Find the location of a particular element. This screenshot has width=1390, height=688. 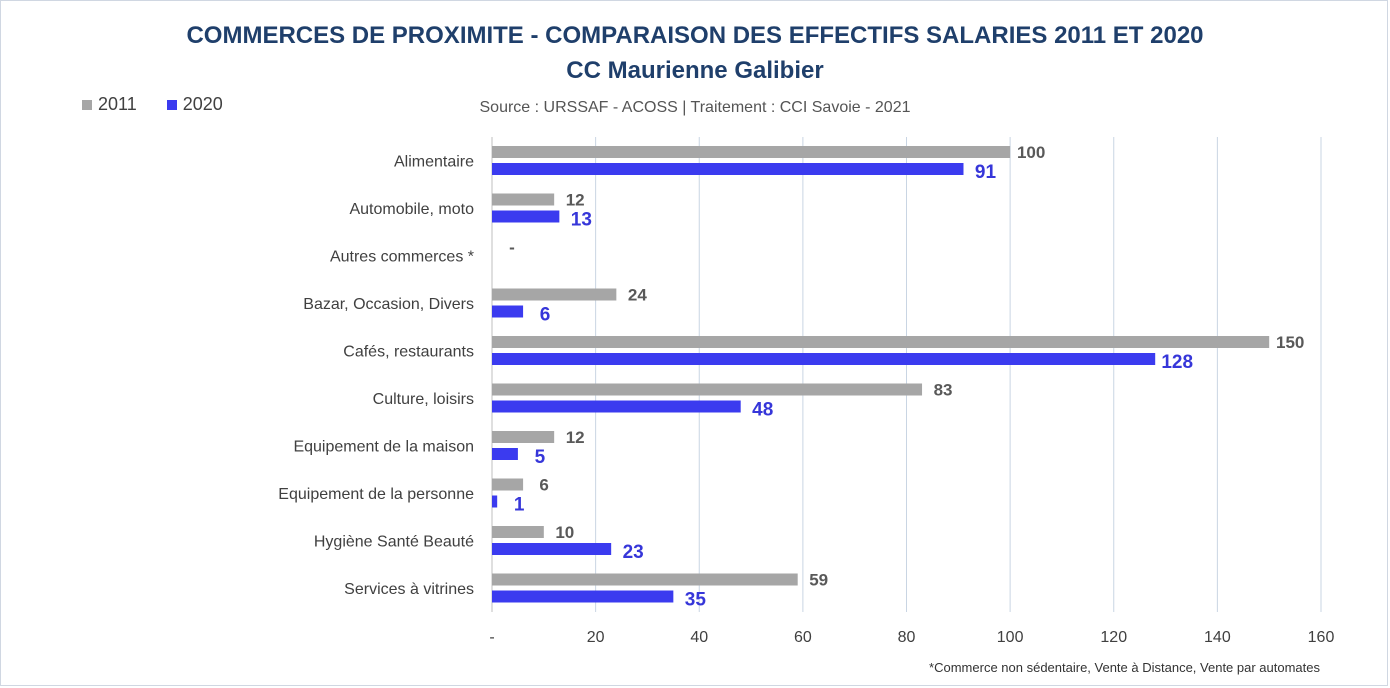

legend-item-2020: 2020 is located at coordinates (194, 104).